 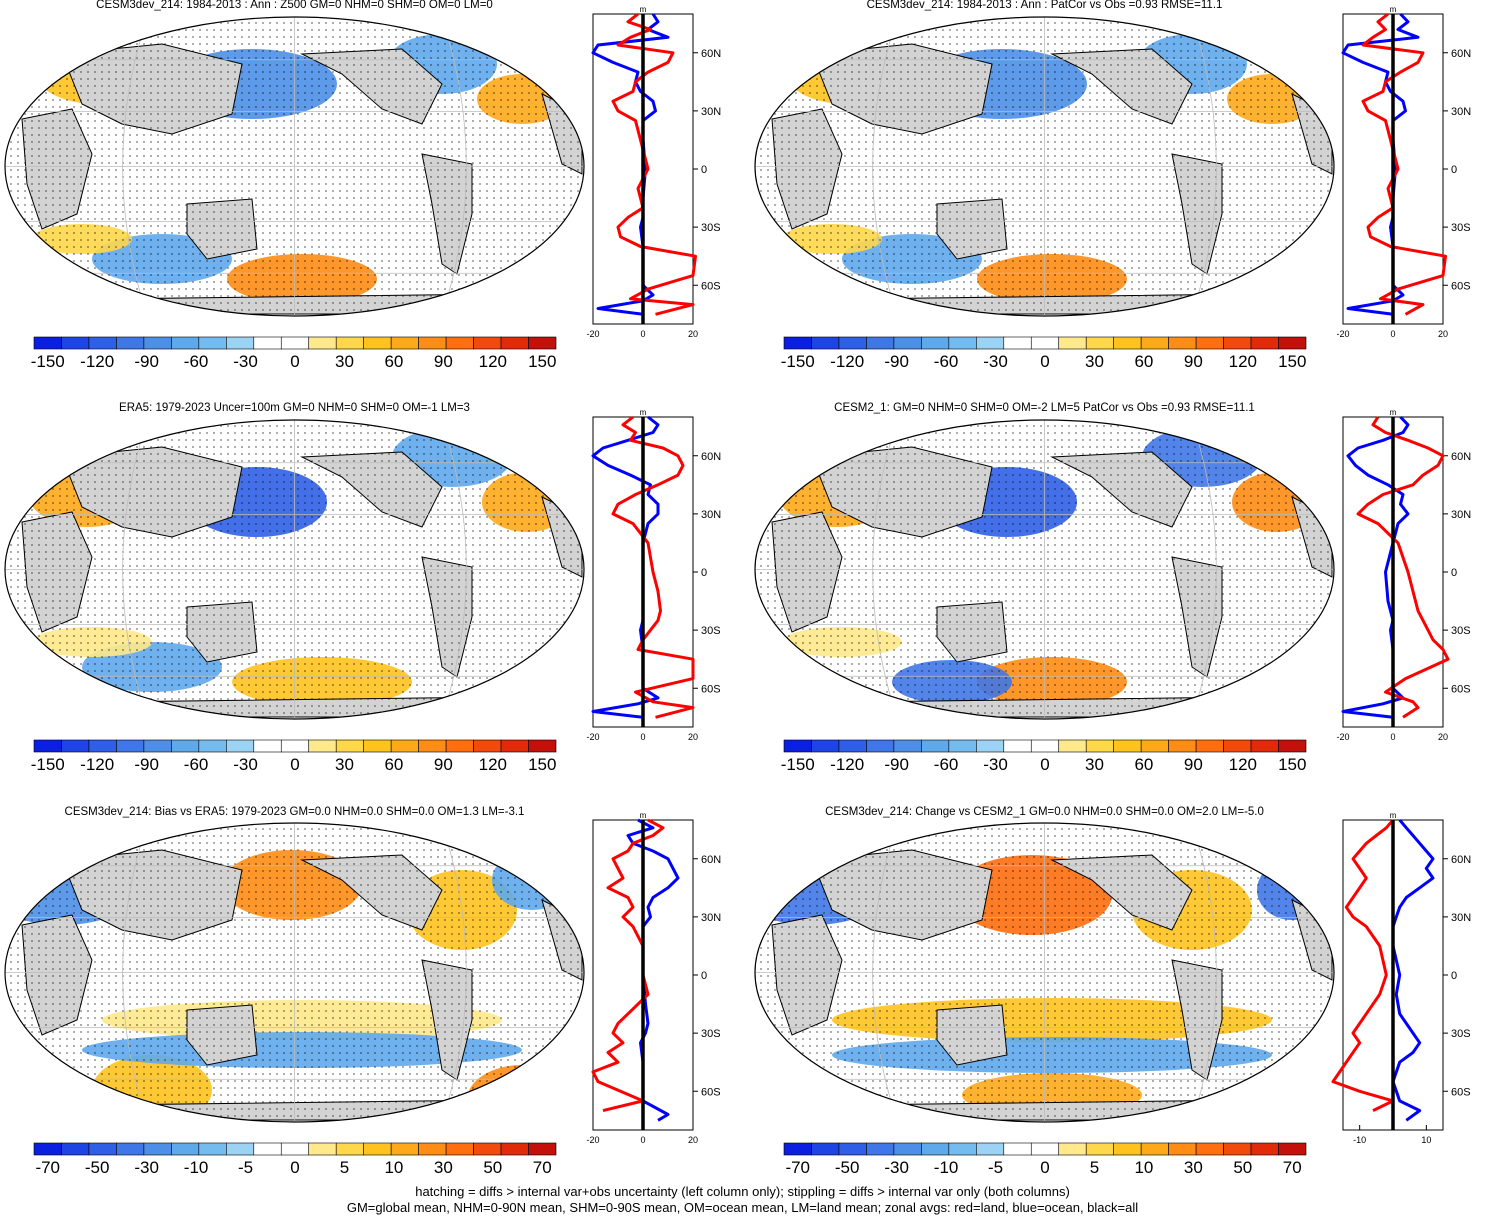 What do you see at coordinates (798, 361) in the screenshot?
I see `colorbar-label: -150` at bounding box center [798, 361].